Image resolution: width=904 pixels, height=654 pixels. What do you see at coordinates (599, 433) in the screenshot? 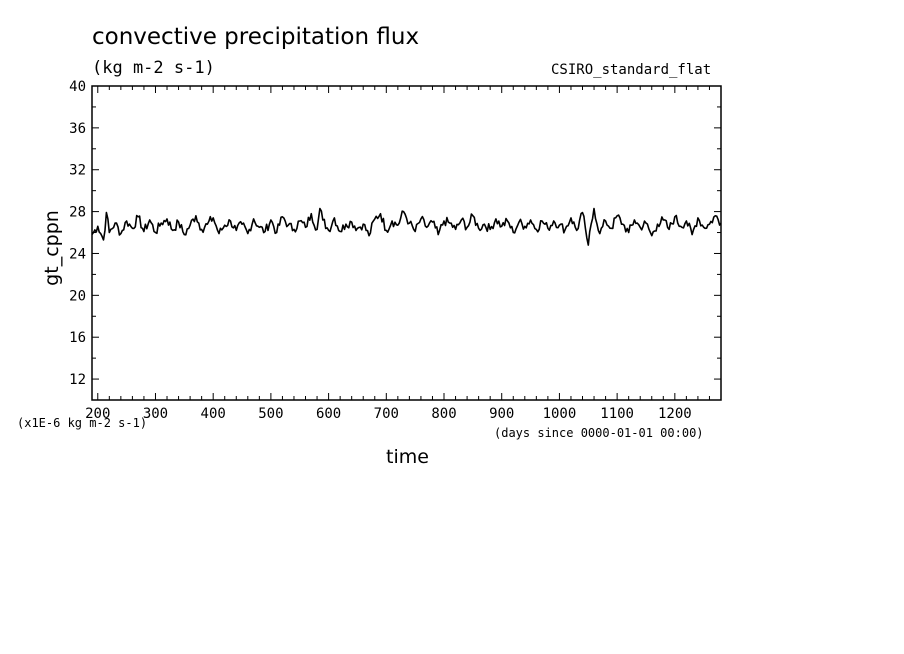
I see `time-origin-note: (days since 0000-01-01 00:00)` at bounding box center [599, 433].